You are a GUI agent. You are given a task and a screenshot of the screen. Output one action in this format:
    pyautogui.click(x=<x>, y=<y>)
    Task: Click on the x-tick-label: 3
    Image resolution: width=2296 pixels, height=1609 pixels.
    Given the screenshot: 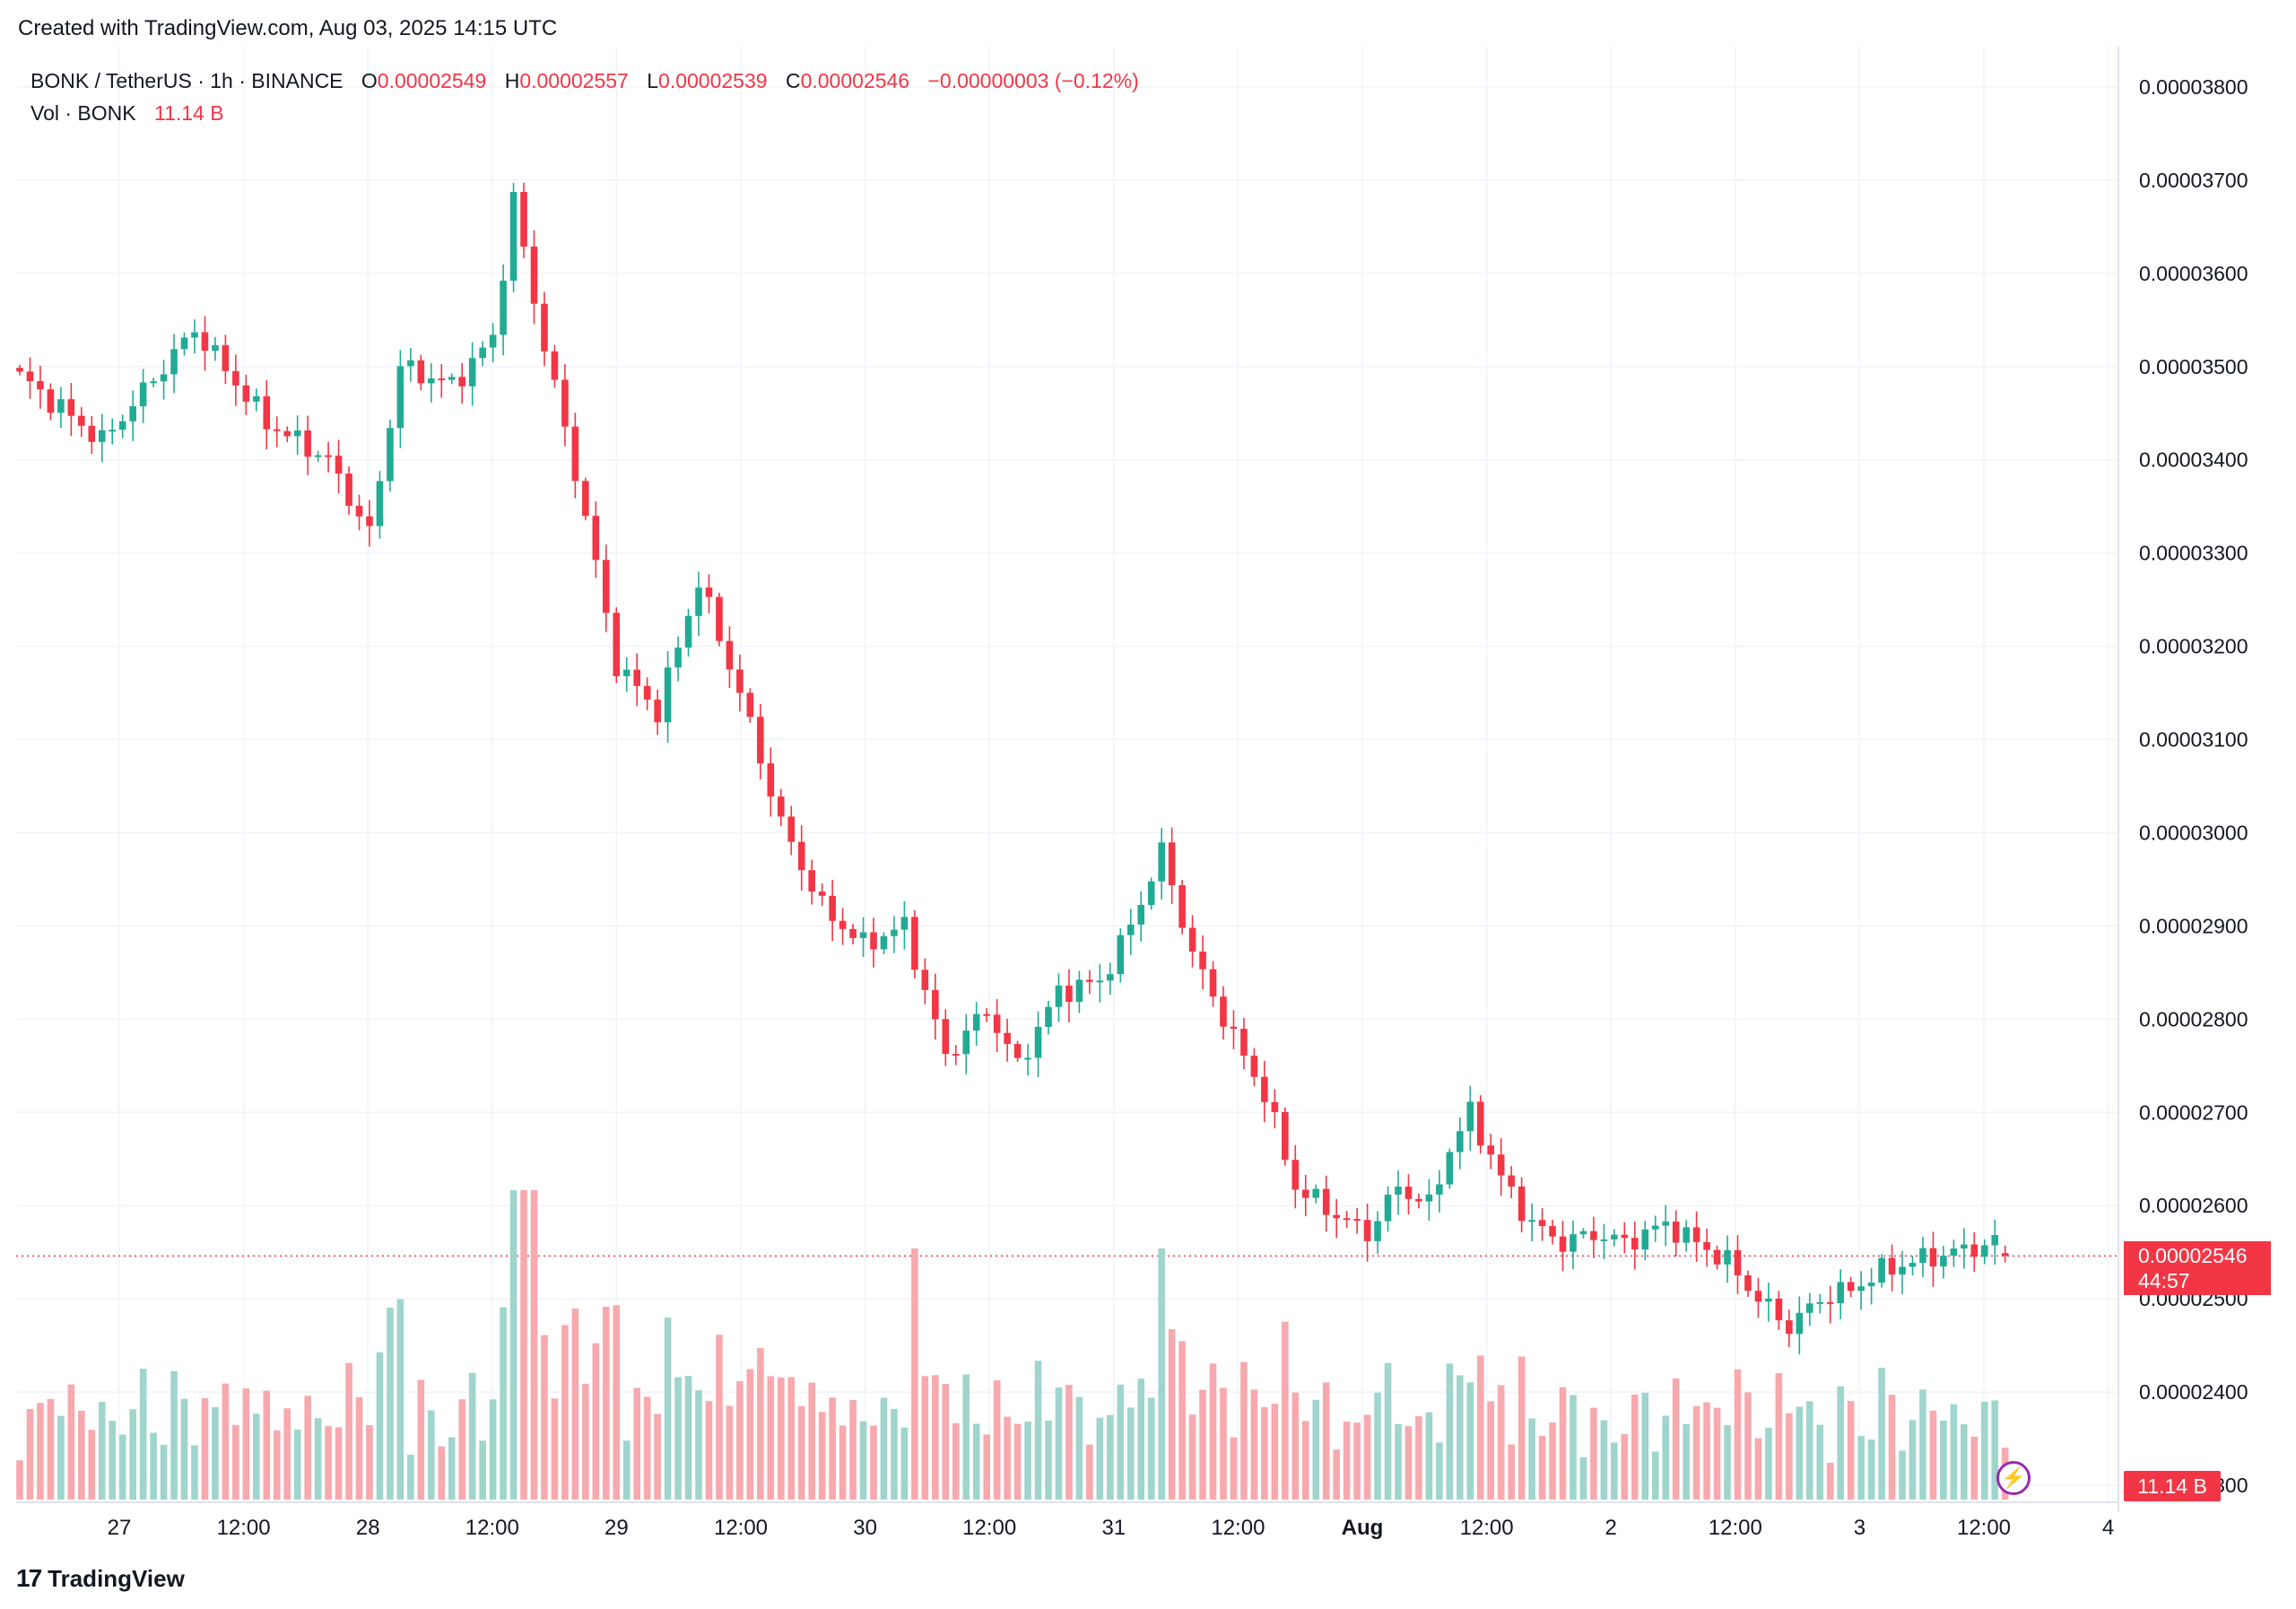 What is the action you would take?
    pyautogui.click(x=1860, y=1528)
    